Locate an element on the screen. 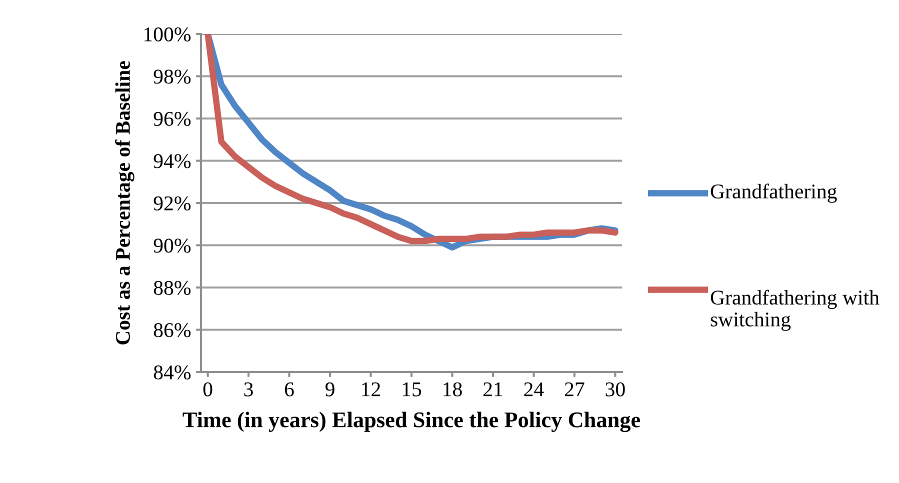  x-tick-label: 0 is located at coordinates (207, 389).